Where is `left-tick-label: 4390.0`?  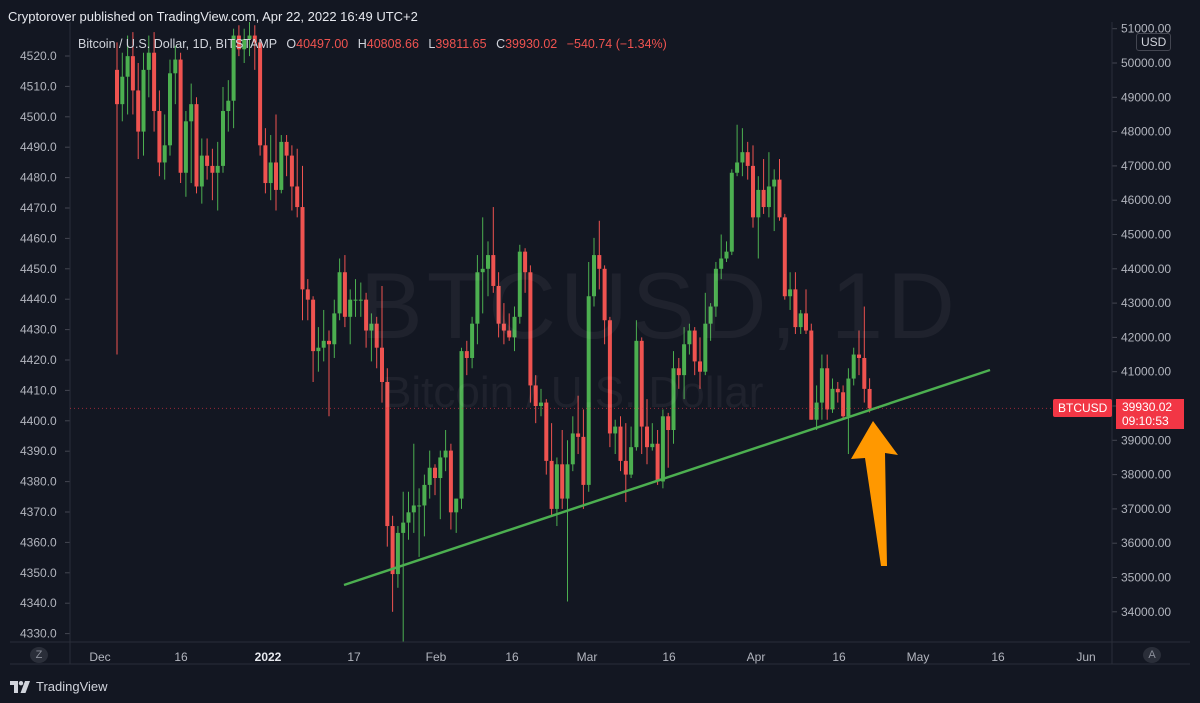 left-tick-label: 4390.0 is located at coordinates (38, 451).